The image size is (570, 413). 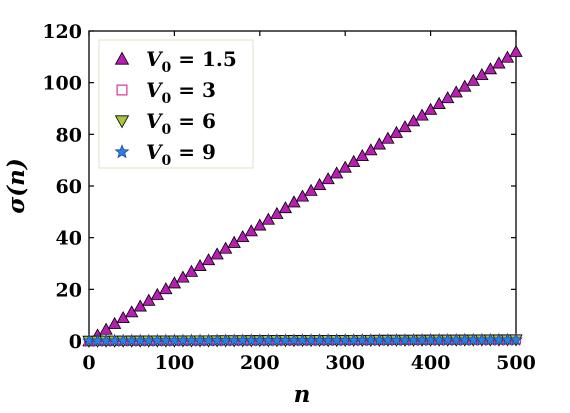 I want to click on y-tick-label: 40, so click(x=69, y=239).